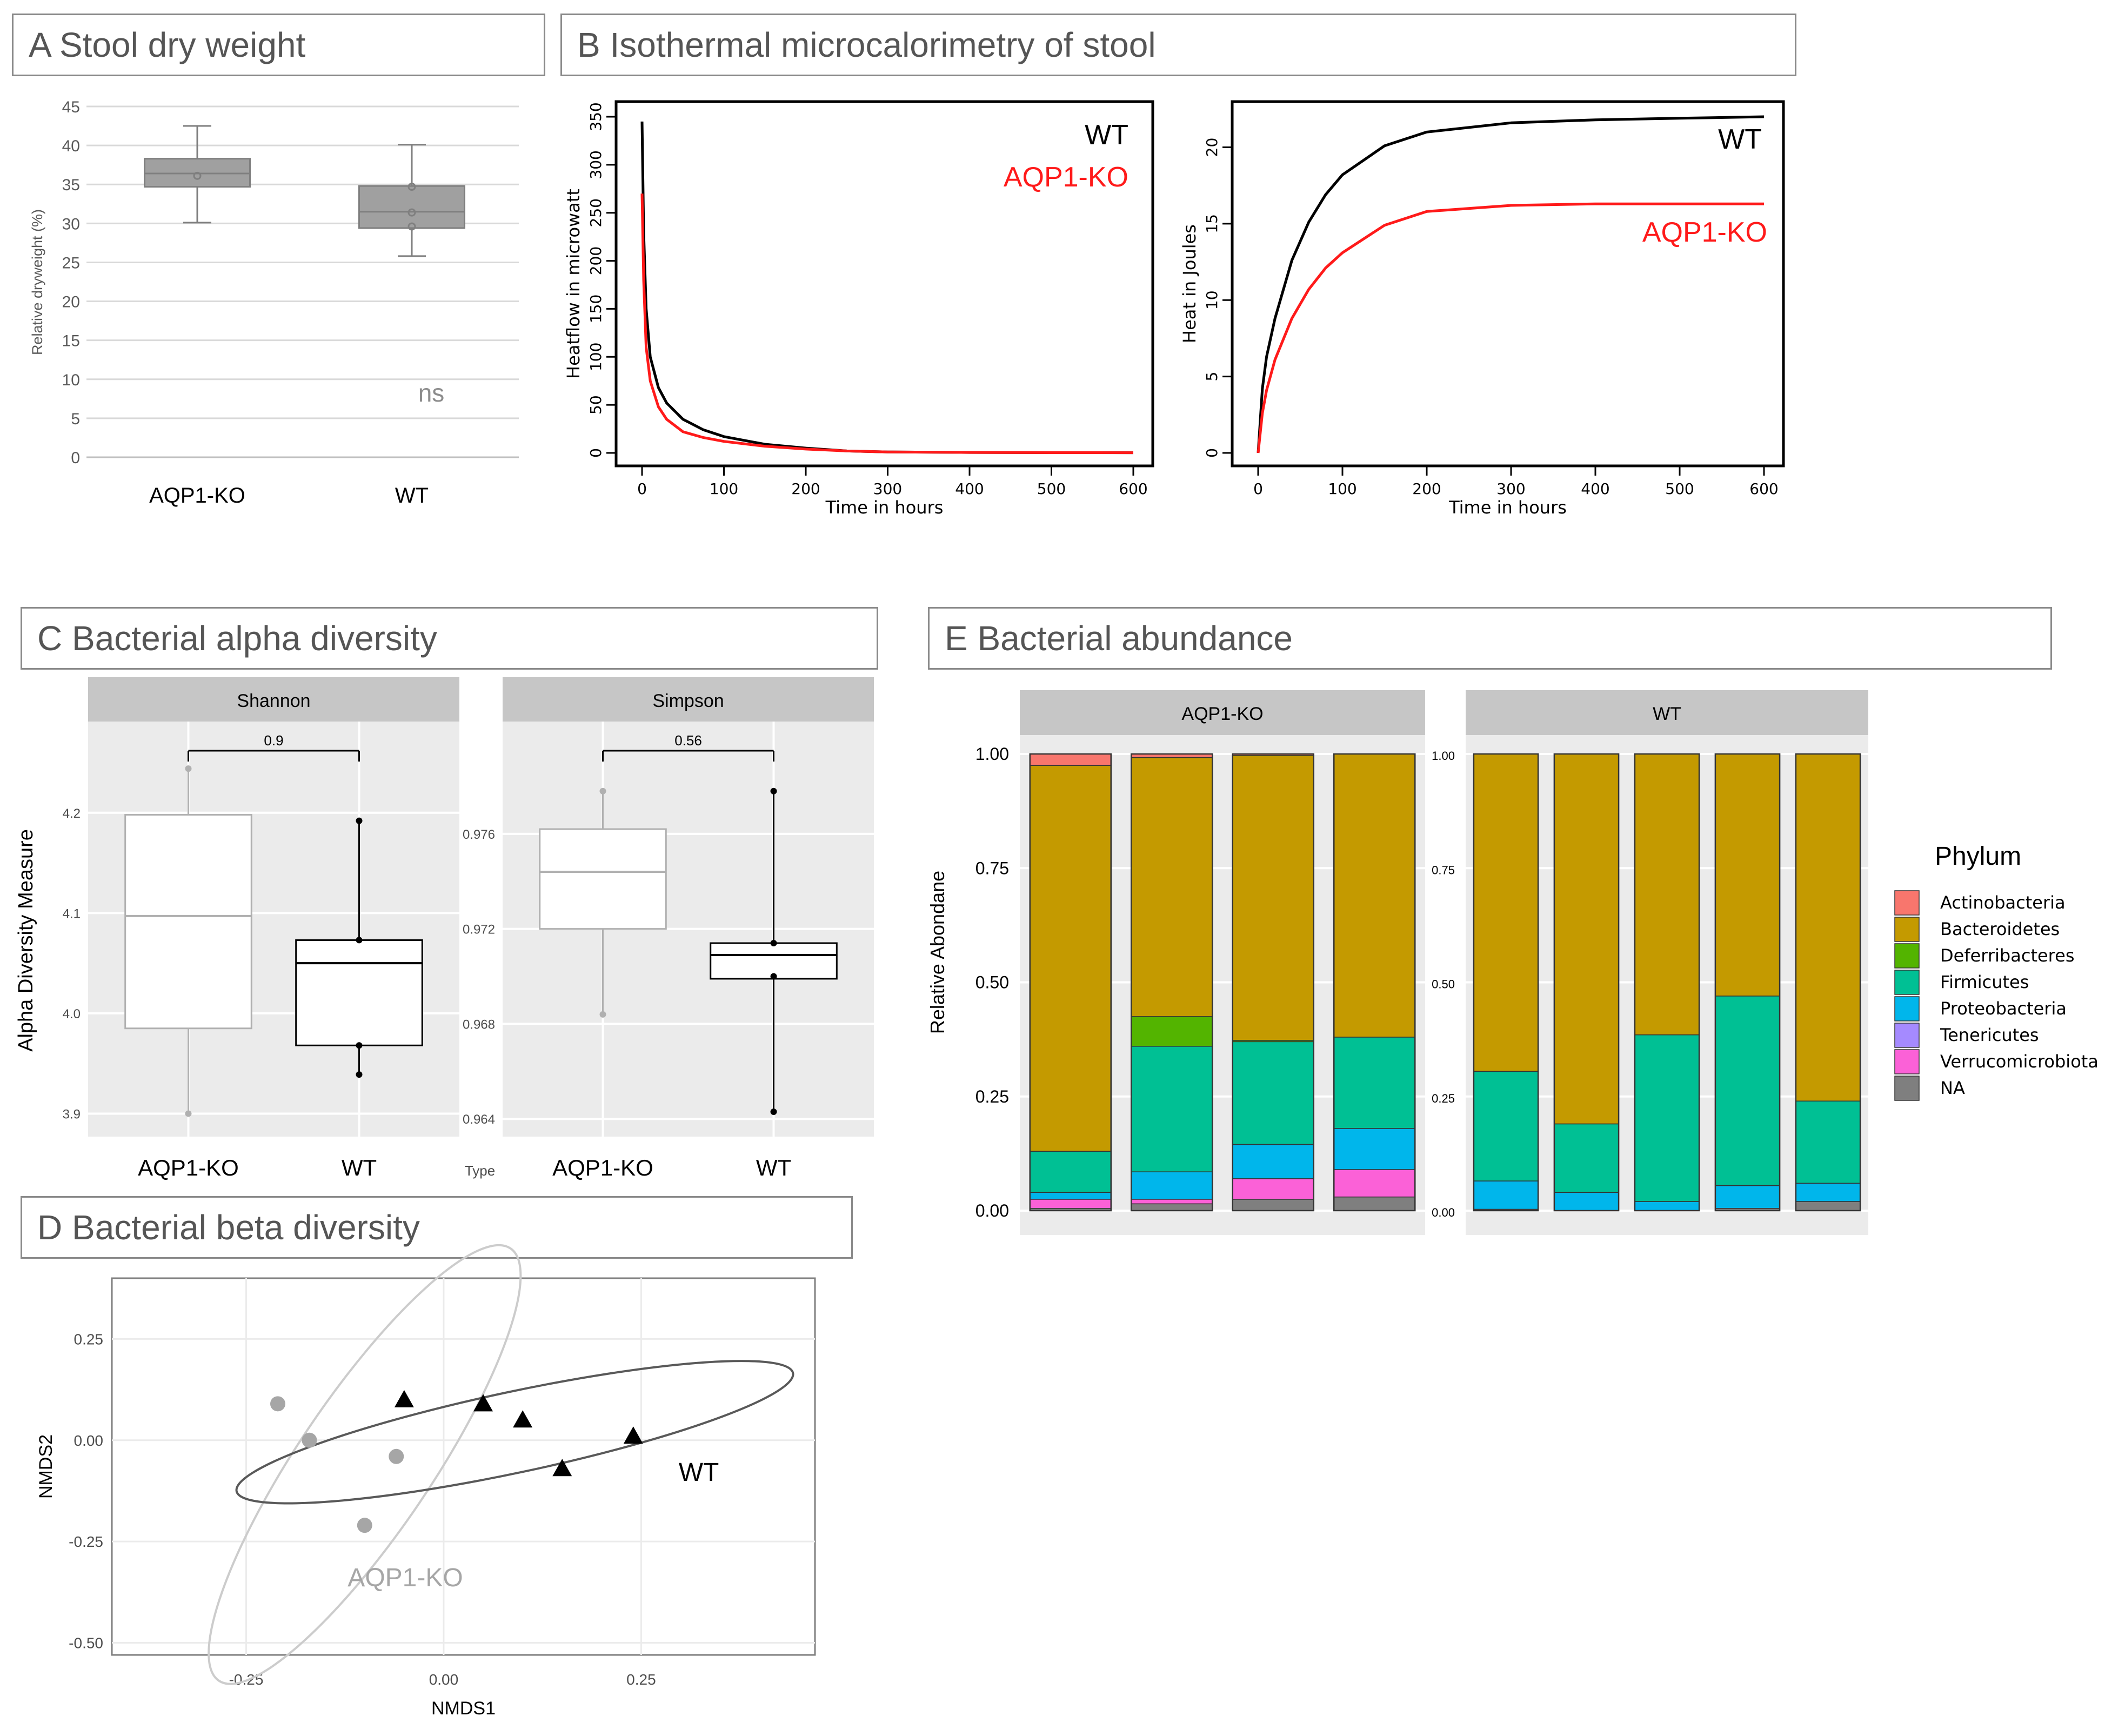 The height and width of the screenshot is (1736, 2125). Describe the element at coordinates (688, 741) in the screenshot. I see `pvalue-label: 0.56` at that location.